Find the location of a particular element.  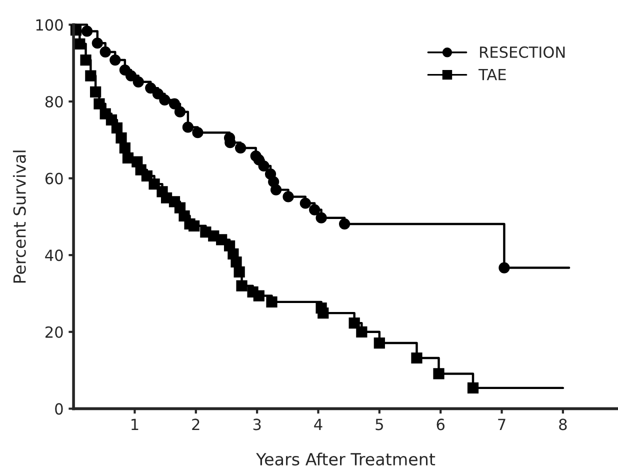

y-tick-label: 80 is located at coordinates (54, 102).